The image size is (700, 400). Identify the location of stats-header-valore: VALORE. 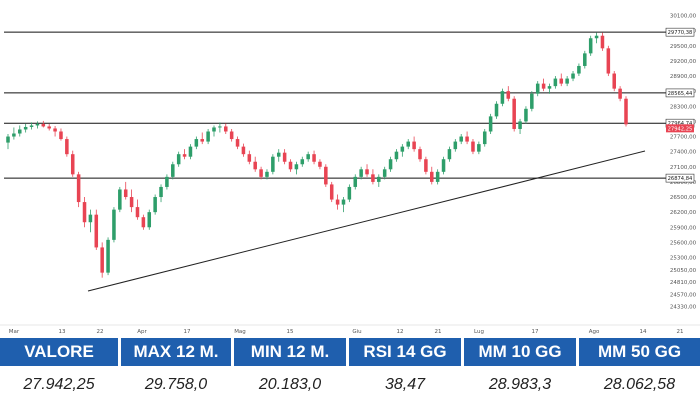
(59, 352).